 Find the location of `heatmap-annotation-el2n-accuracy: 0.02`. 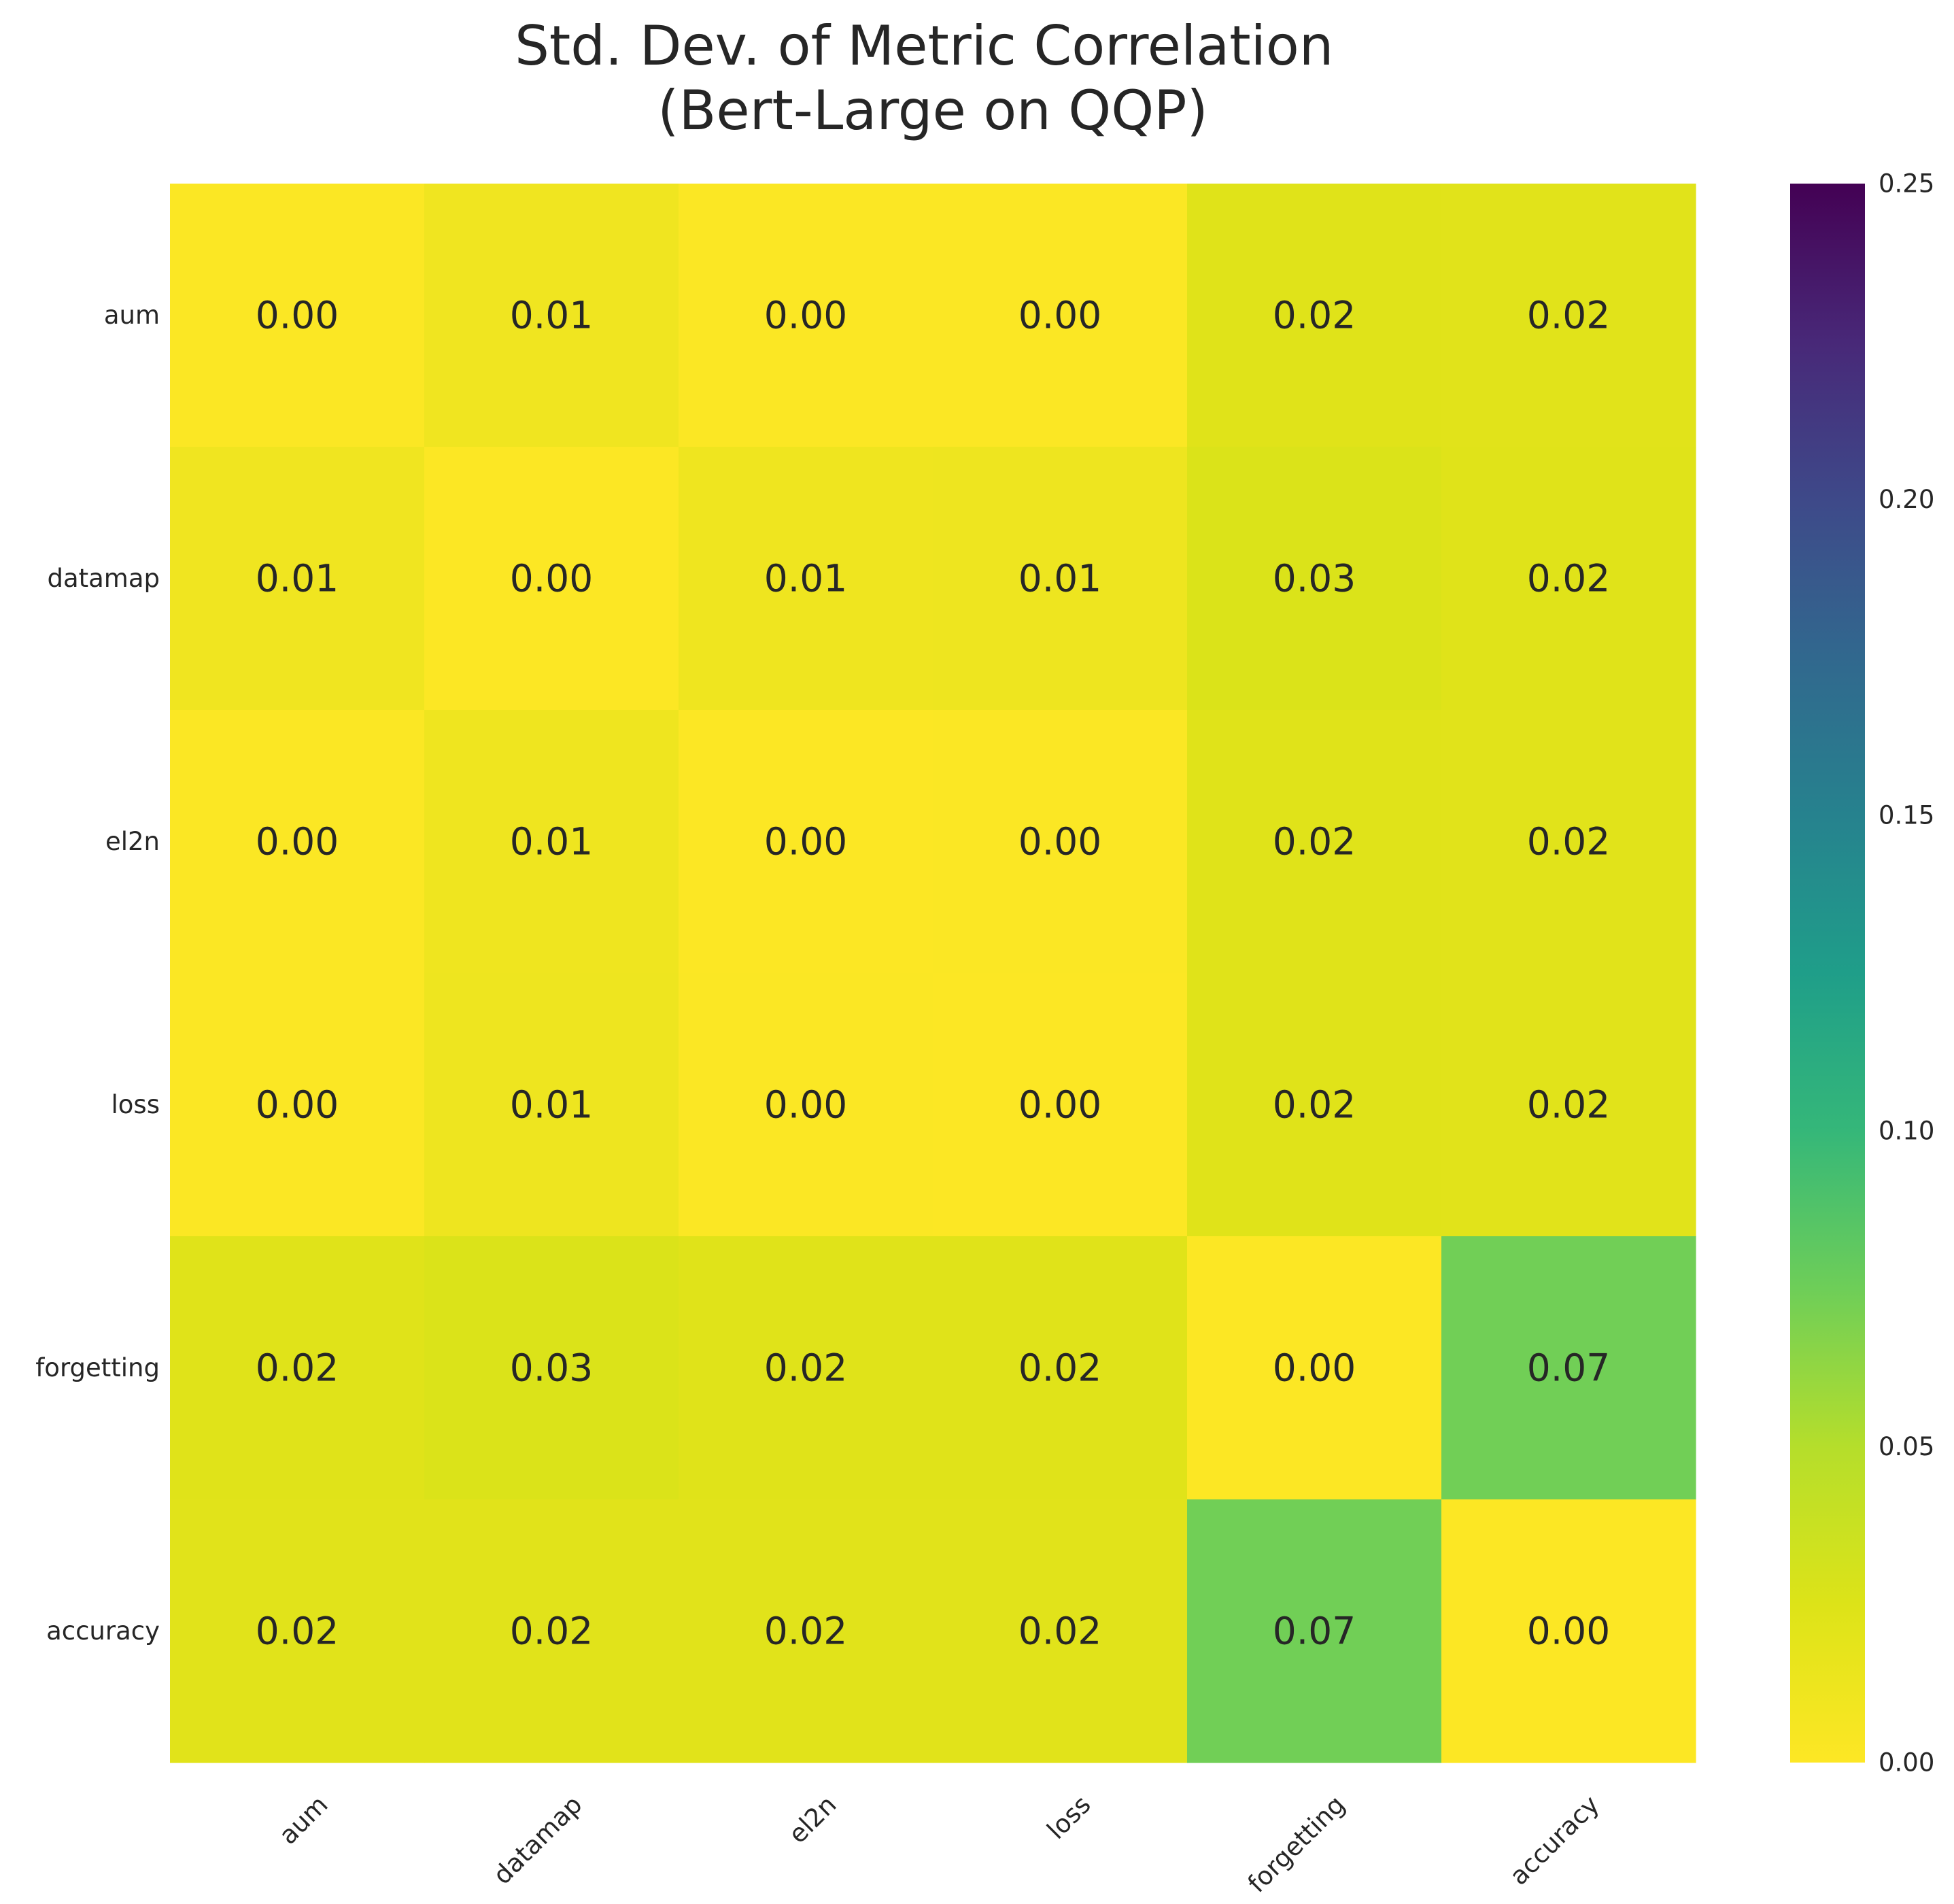

heatmap-annotation-el2n-accuracy: 0.02 is located at coordinates (1568, 842).